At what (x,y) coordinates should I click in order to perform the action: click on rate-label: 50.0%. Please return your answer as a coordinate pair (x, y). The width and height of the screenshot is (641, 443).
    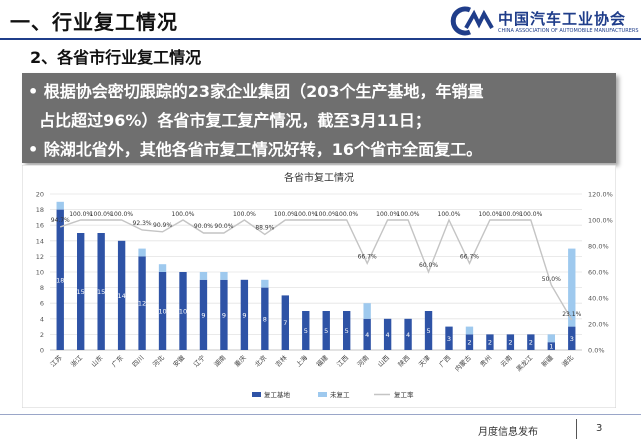
    Looking at the image, I should click on (551, 279).